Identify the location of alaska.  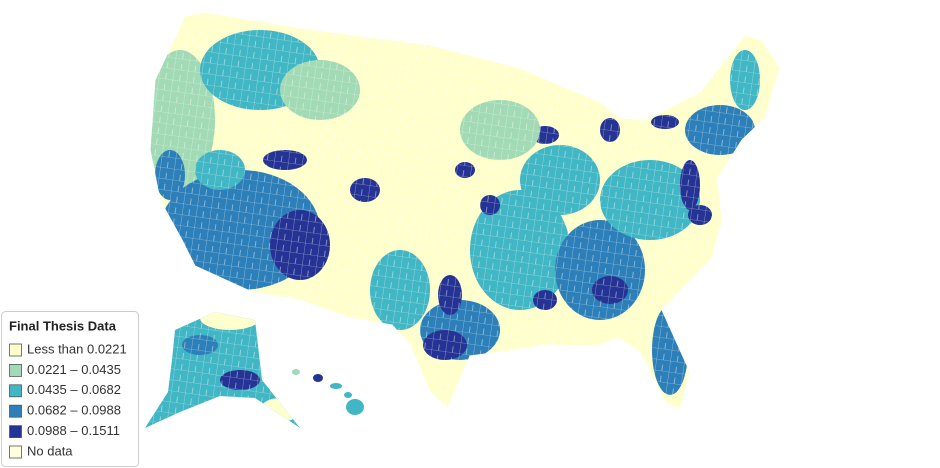
(222, 370).